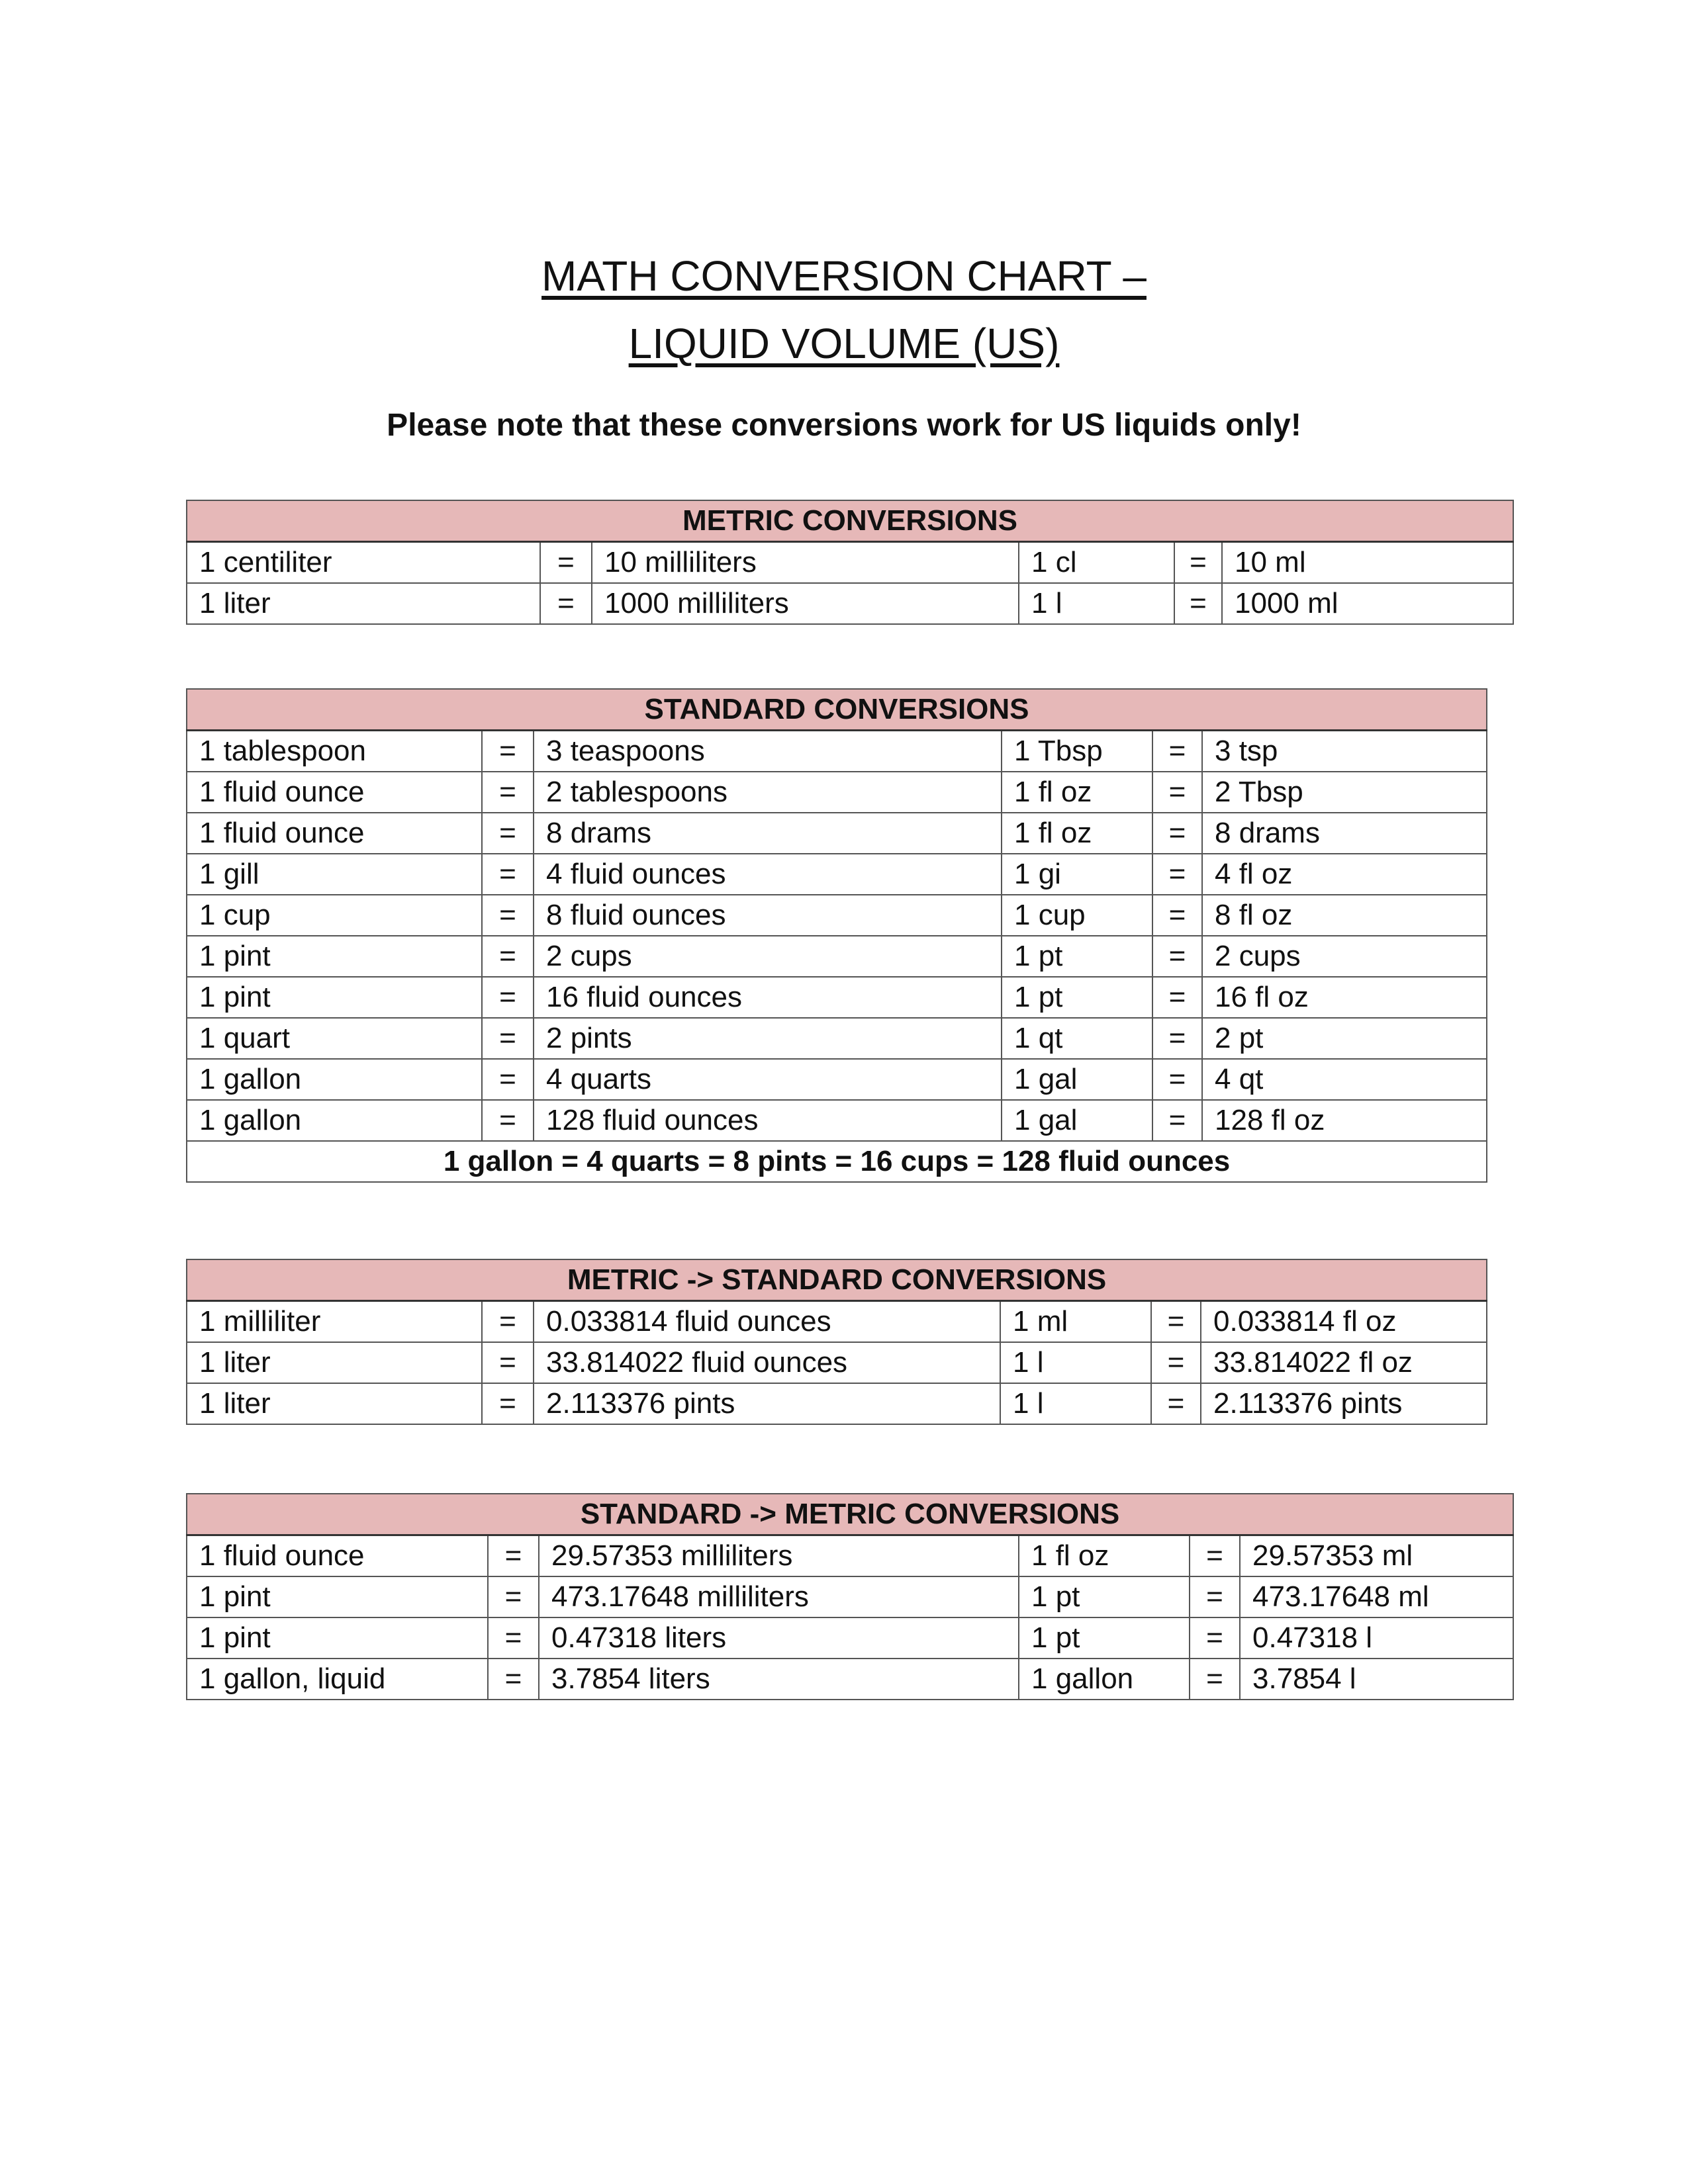 This screenshot has width=1688, height=2184. I want to click on unit-abbrev: 1 gallon, so click(1104, 1679).